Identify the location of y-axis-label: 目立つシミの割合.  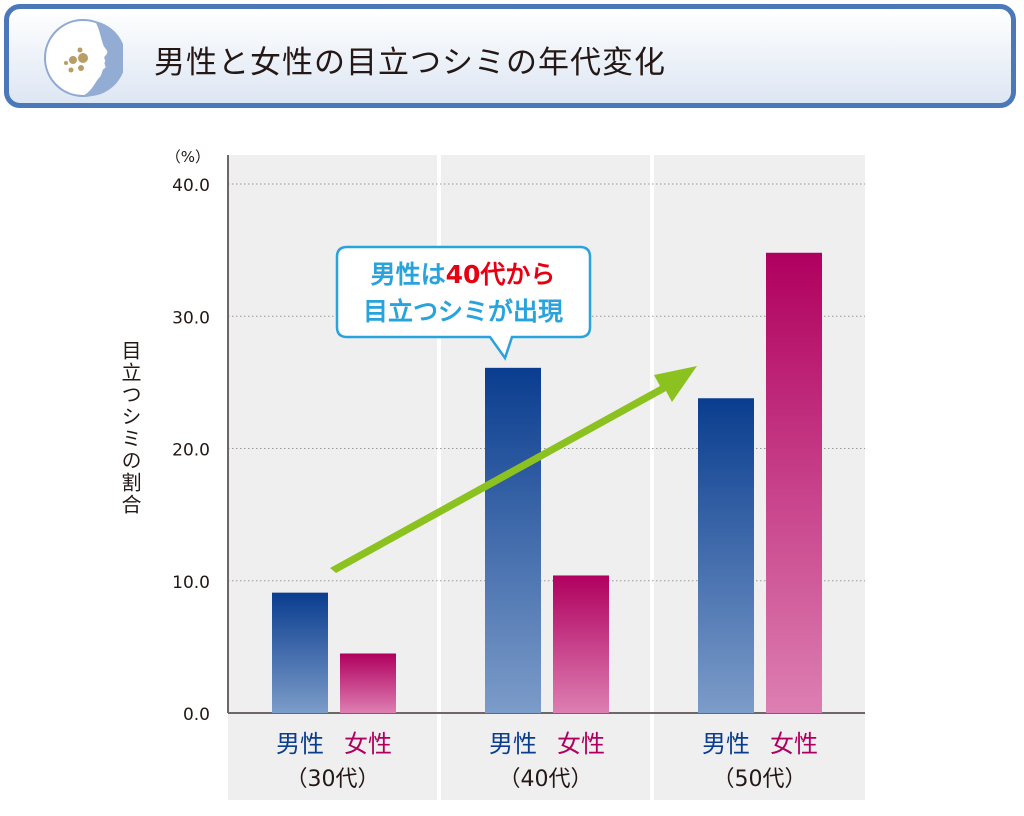
(130, 428).